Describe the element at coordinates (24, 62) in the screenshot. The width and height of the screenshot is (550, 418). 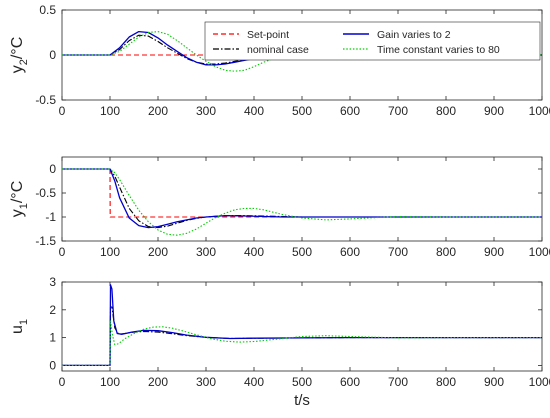
I see `y-axis-label-subscript: 2` at that location.